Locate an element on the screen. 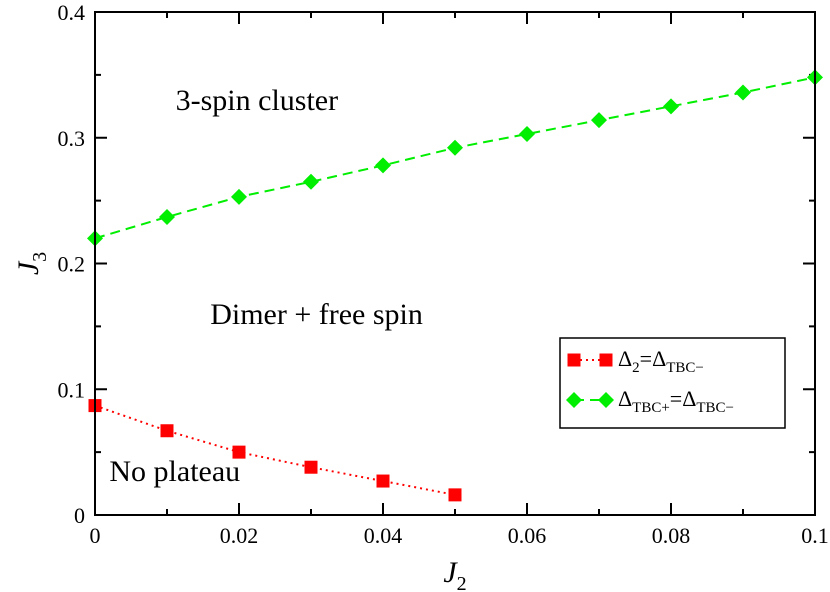 The height and width of the screenshot is (592, 830). x-tick-label: 0.1 is located at coordinates (815, 535).